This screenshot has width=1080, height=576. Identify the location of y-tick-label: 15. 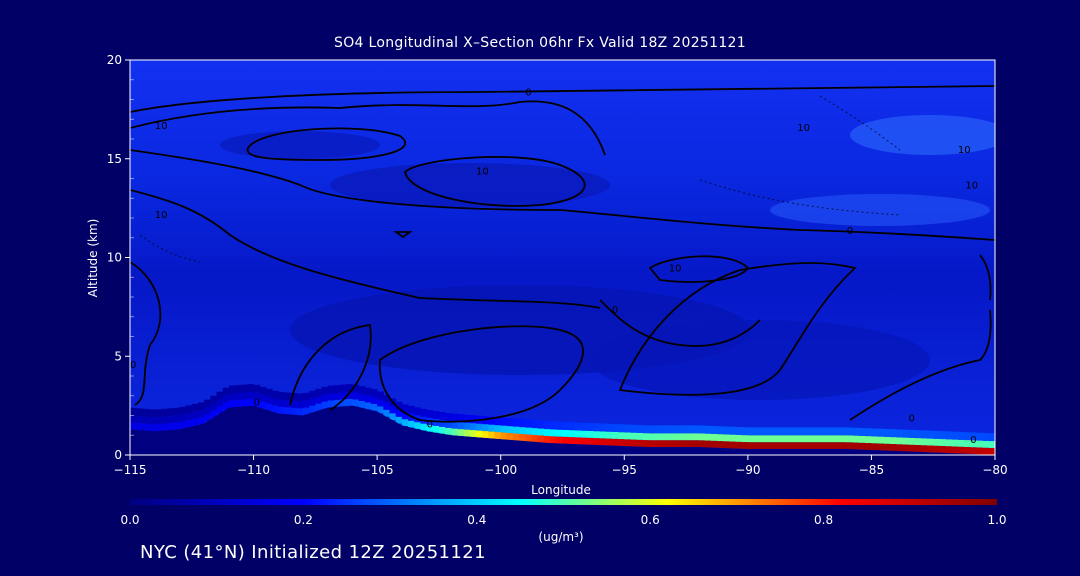
(114, 159).